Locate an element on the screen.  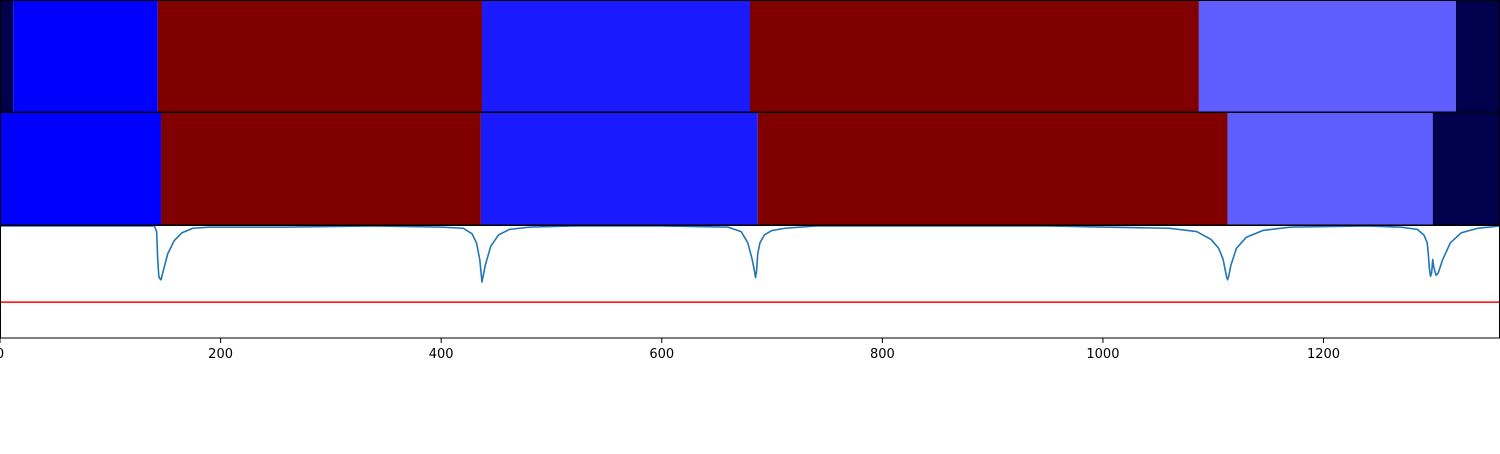
x-tick-label-0: 0 is located at coordinates (2, 354).